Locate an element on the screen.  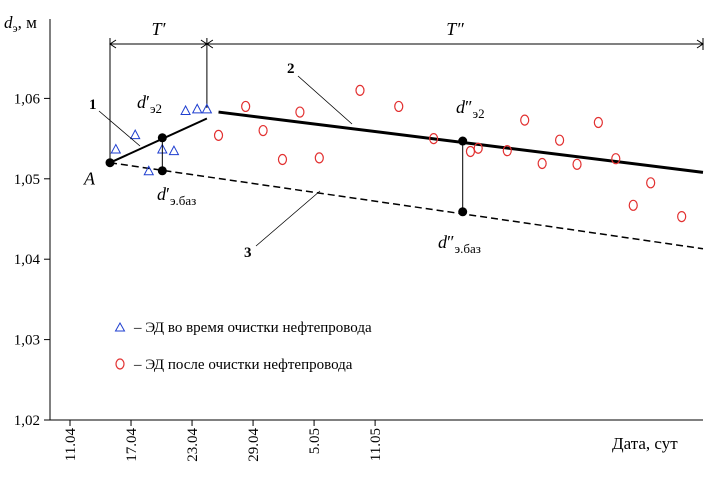
label-d2-base: d″э.баз is located at coordinates (459, 244).